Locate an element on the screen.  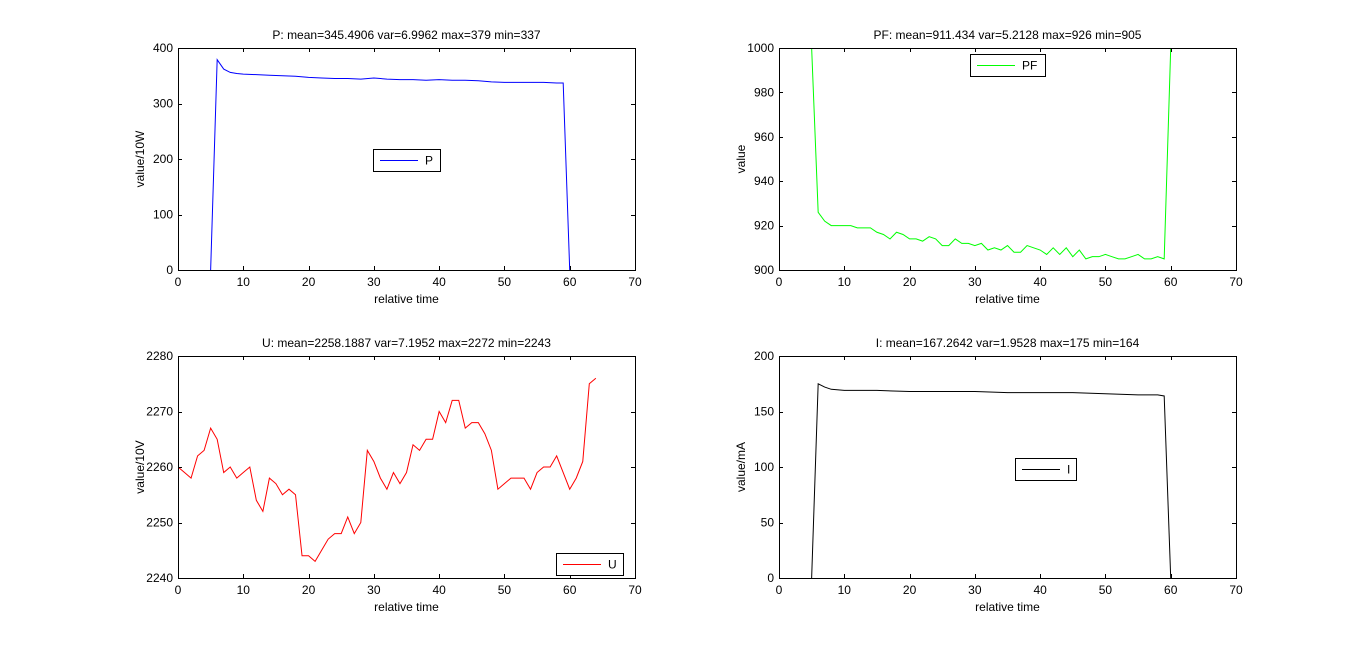
series-line-PF is located at coordinates (991, 154).